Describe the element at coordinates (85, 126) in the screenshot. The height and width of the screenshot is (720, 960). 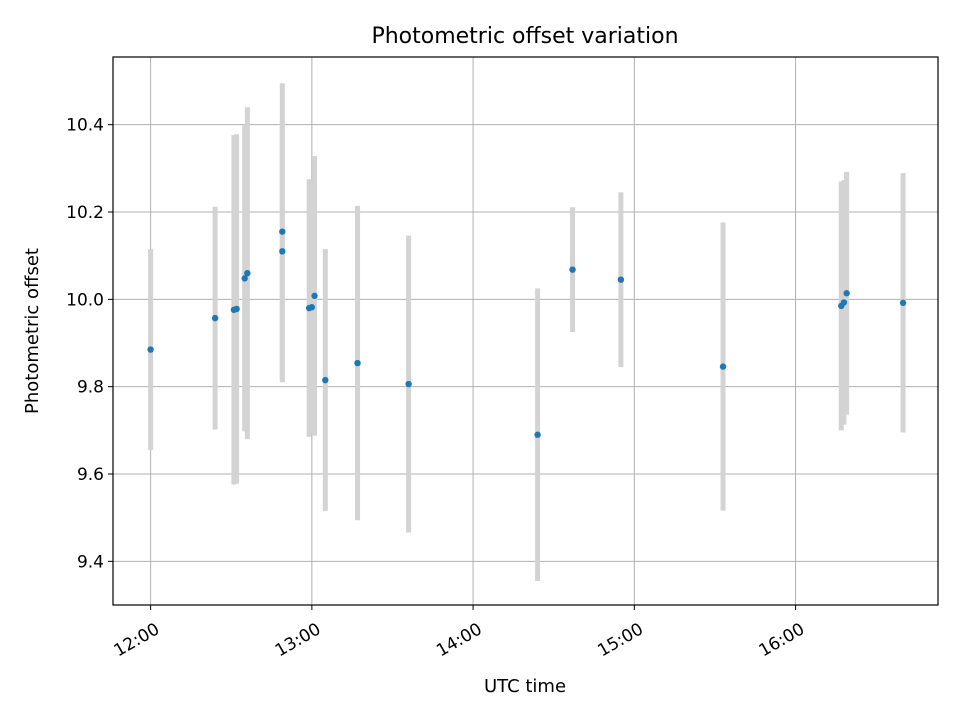
I see `y-tick-label: 10.4` at that location.